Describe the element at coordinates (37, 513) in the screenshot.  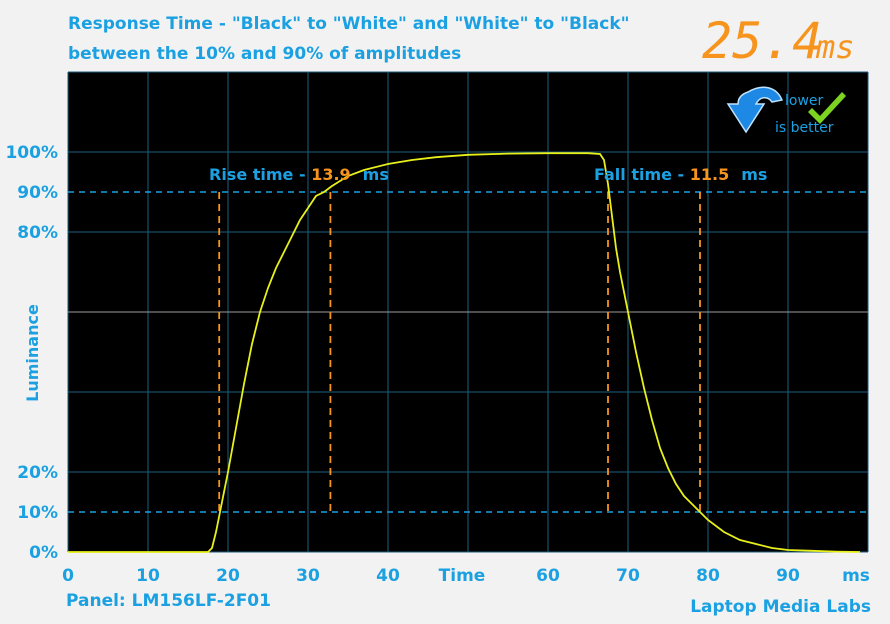
I see `y-tick-label: 10%` at that location.